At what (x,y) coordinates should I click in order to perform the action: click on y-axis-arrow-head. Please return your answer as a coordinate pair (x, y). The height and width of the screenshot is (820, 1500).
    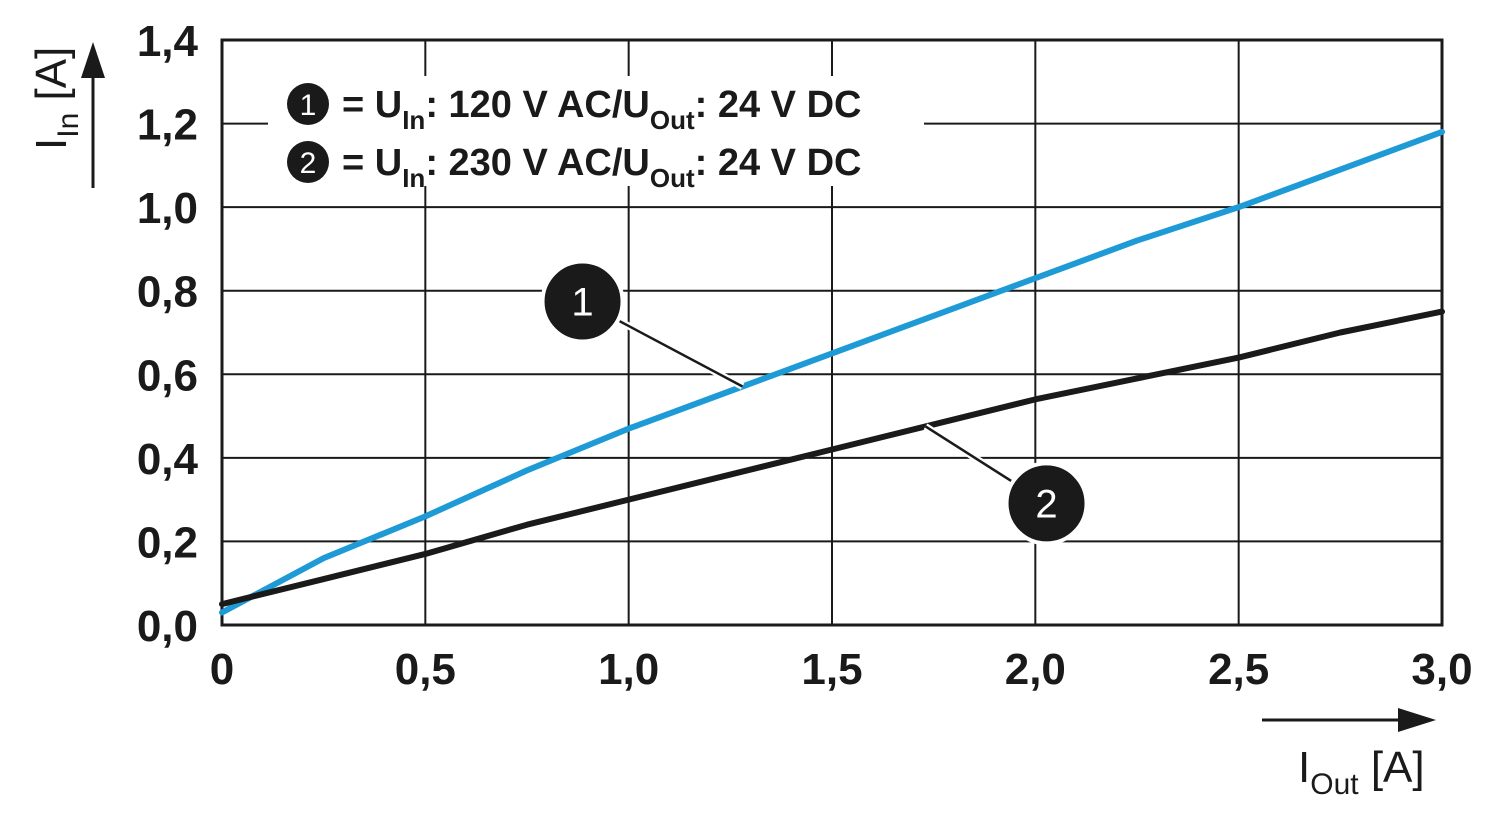
    Looking at the image, I should click on (93, 60).